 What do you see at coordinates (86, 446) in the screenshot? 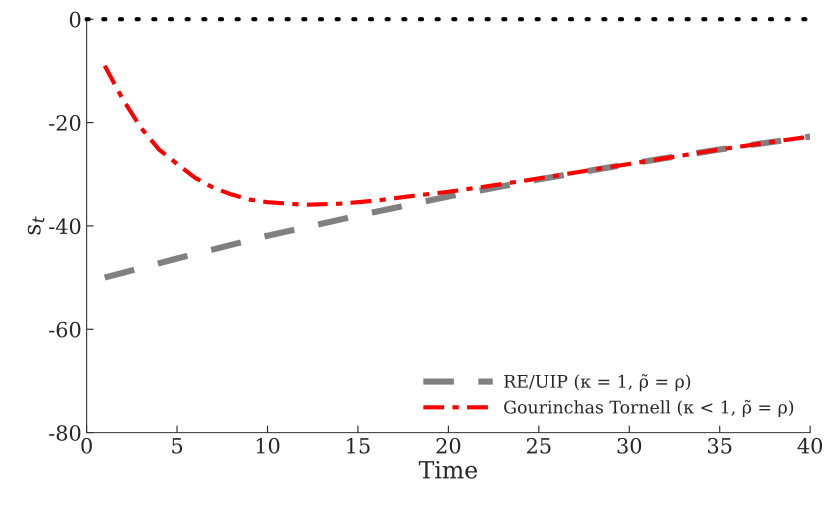
I see `x-tick-label: 0` at bounding box center [86, 446].